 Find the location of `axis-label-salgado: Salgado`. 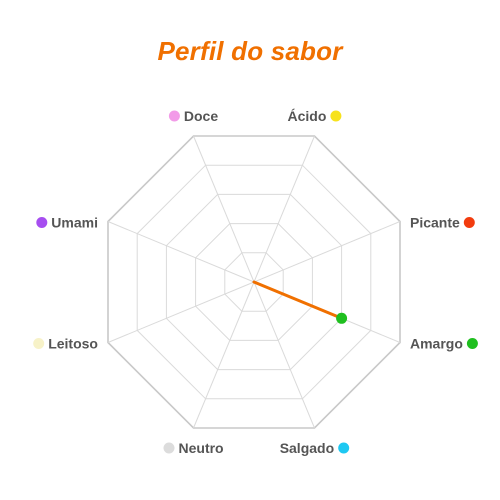

axis-label-salgado: Salgado is located at coordinates (315, 448).